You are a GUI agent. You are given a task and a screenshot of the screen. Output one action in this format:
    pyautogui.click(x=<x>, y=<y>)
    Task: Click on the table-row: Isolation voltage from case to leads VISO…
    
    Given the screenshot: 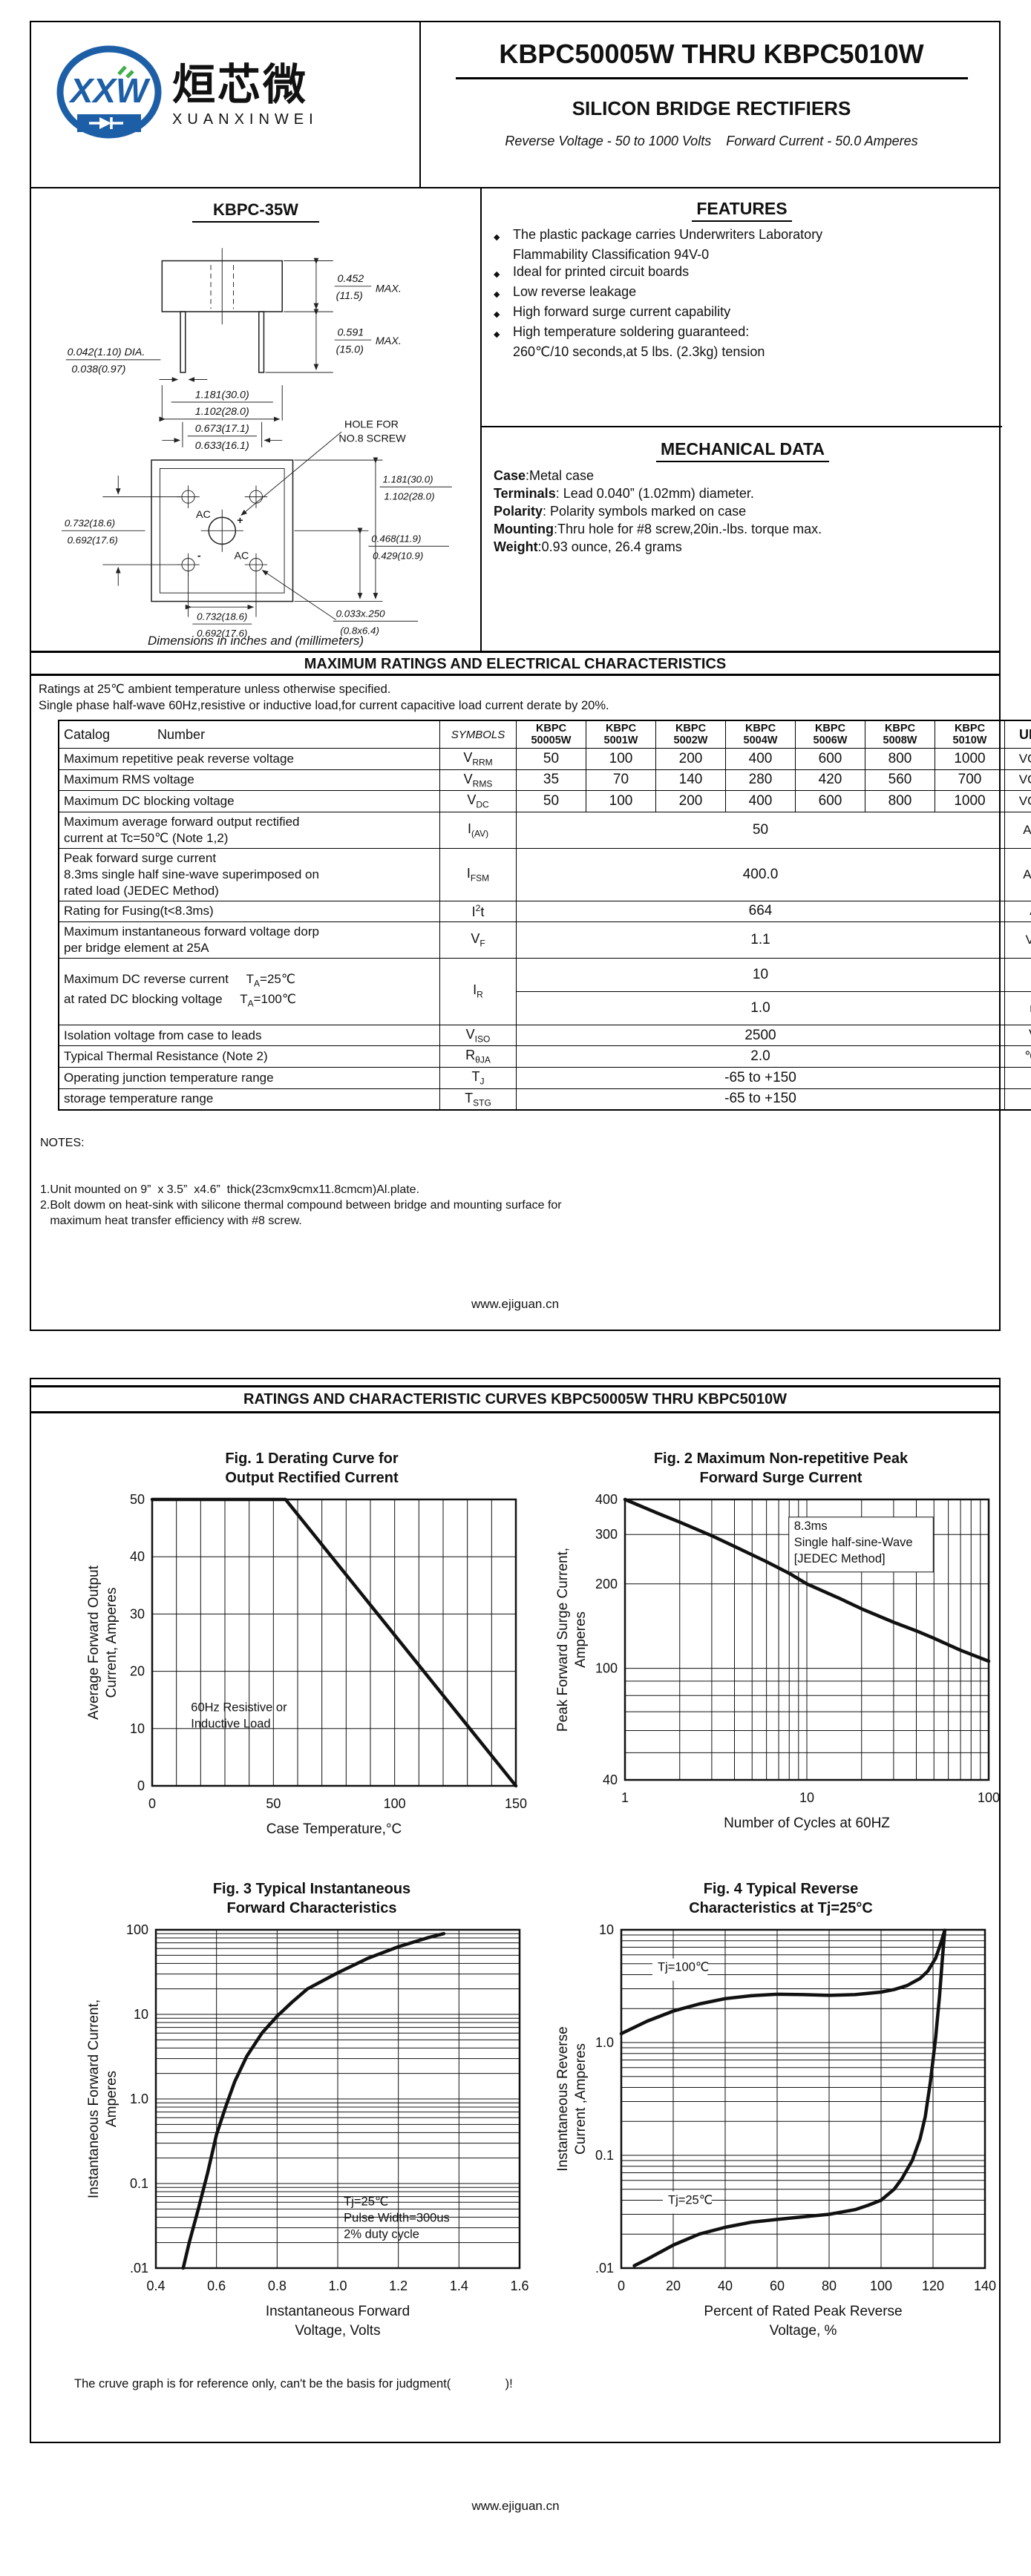 What is the action you would take?
    pyautogui.click(x=544, y=1035)
    